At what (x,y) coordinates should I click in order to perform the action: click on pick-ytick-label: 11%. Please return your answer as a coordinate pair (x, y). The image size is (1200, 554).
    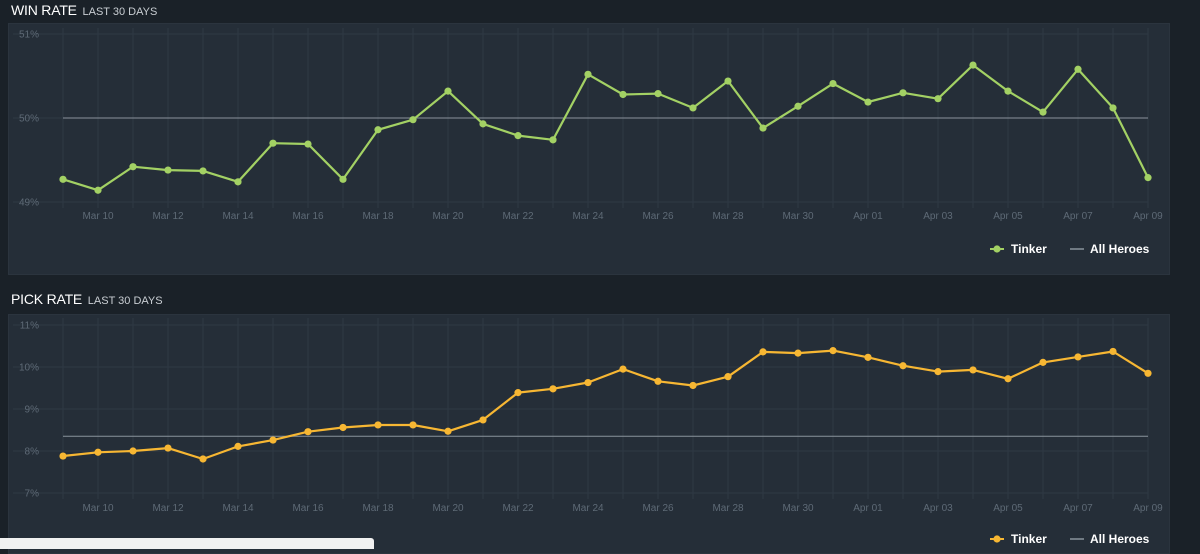
    Looking at the image, I should click on (29, 326).